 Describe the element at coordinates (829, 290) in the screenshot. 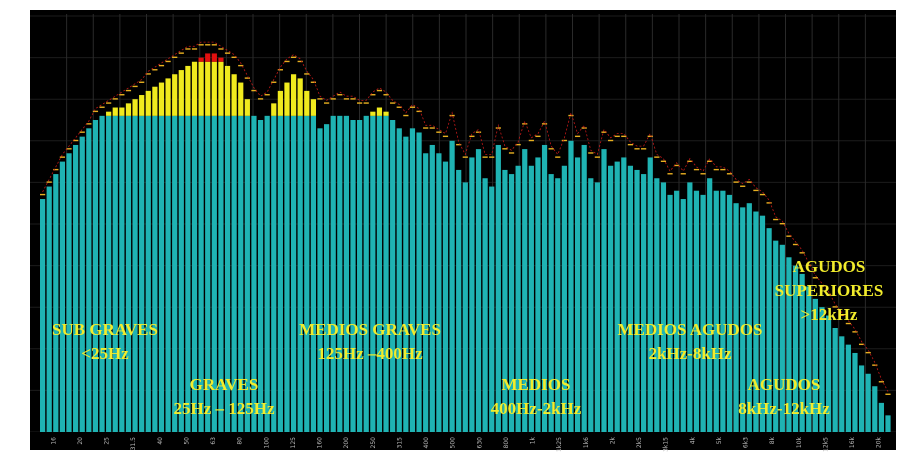

I see `annotation-agudos-superiores: AGUDOS SUPERIORES >12kHz` at that location.